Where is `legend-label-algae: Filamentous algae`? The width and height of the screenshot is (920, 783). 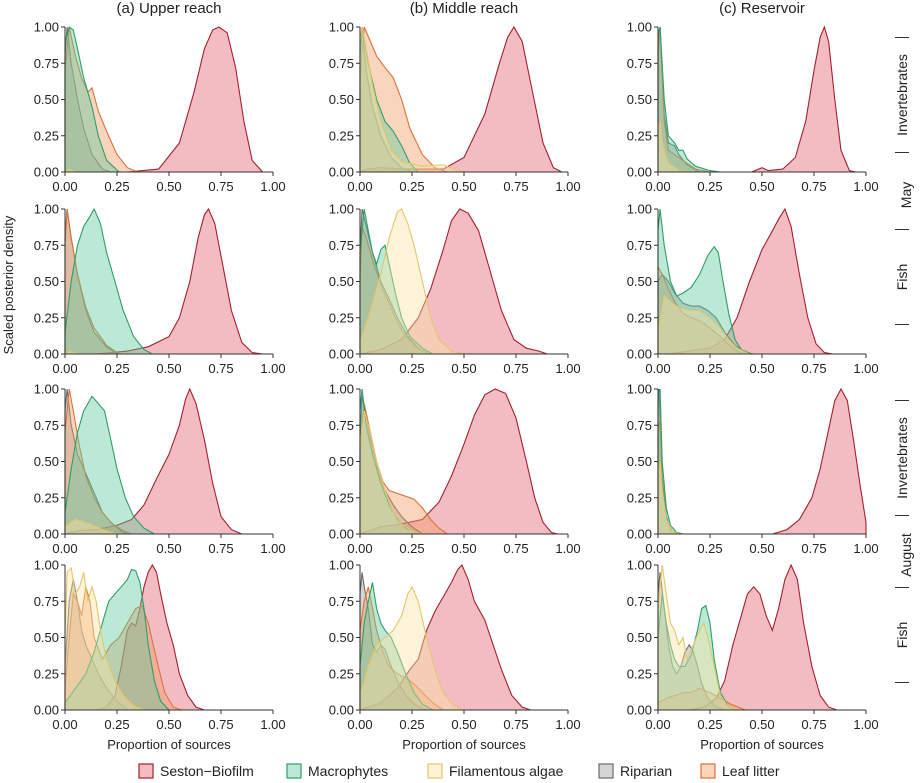 legend-label-algae: Filamentous algae is located at coordinates (506, 771).